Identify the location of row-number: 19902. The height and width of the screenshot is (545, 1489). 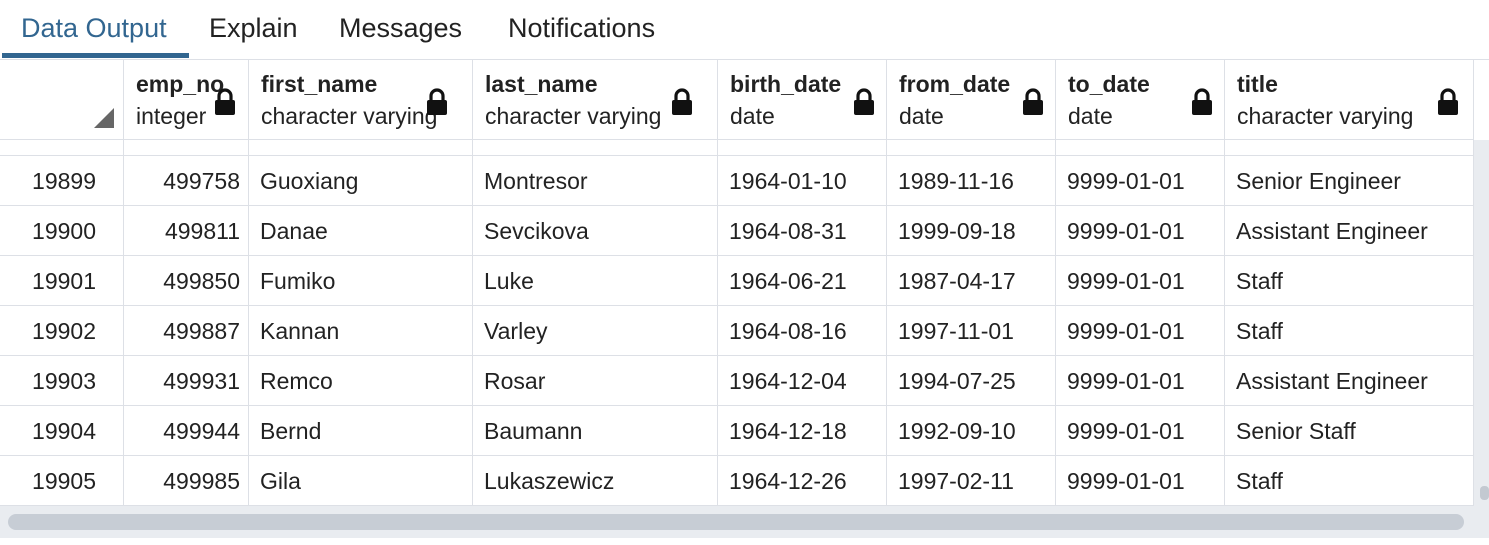
(62, 331).